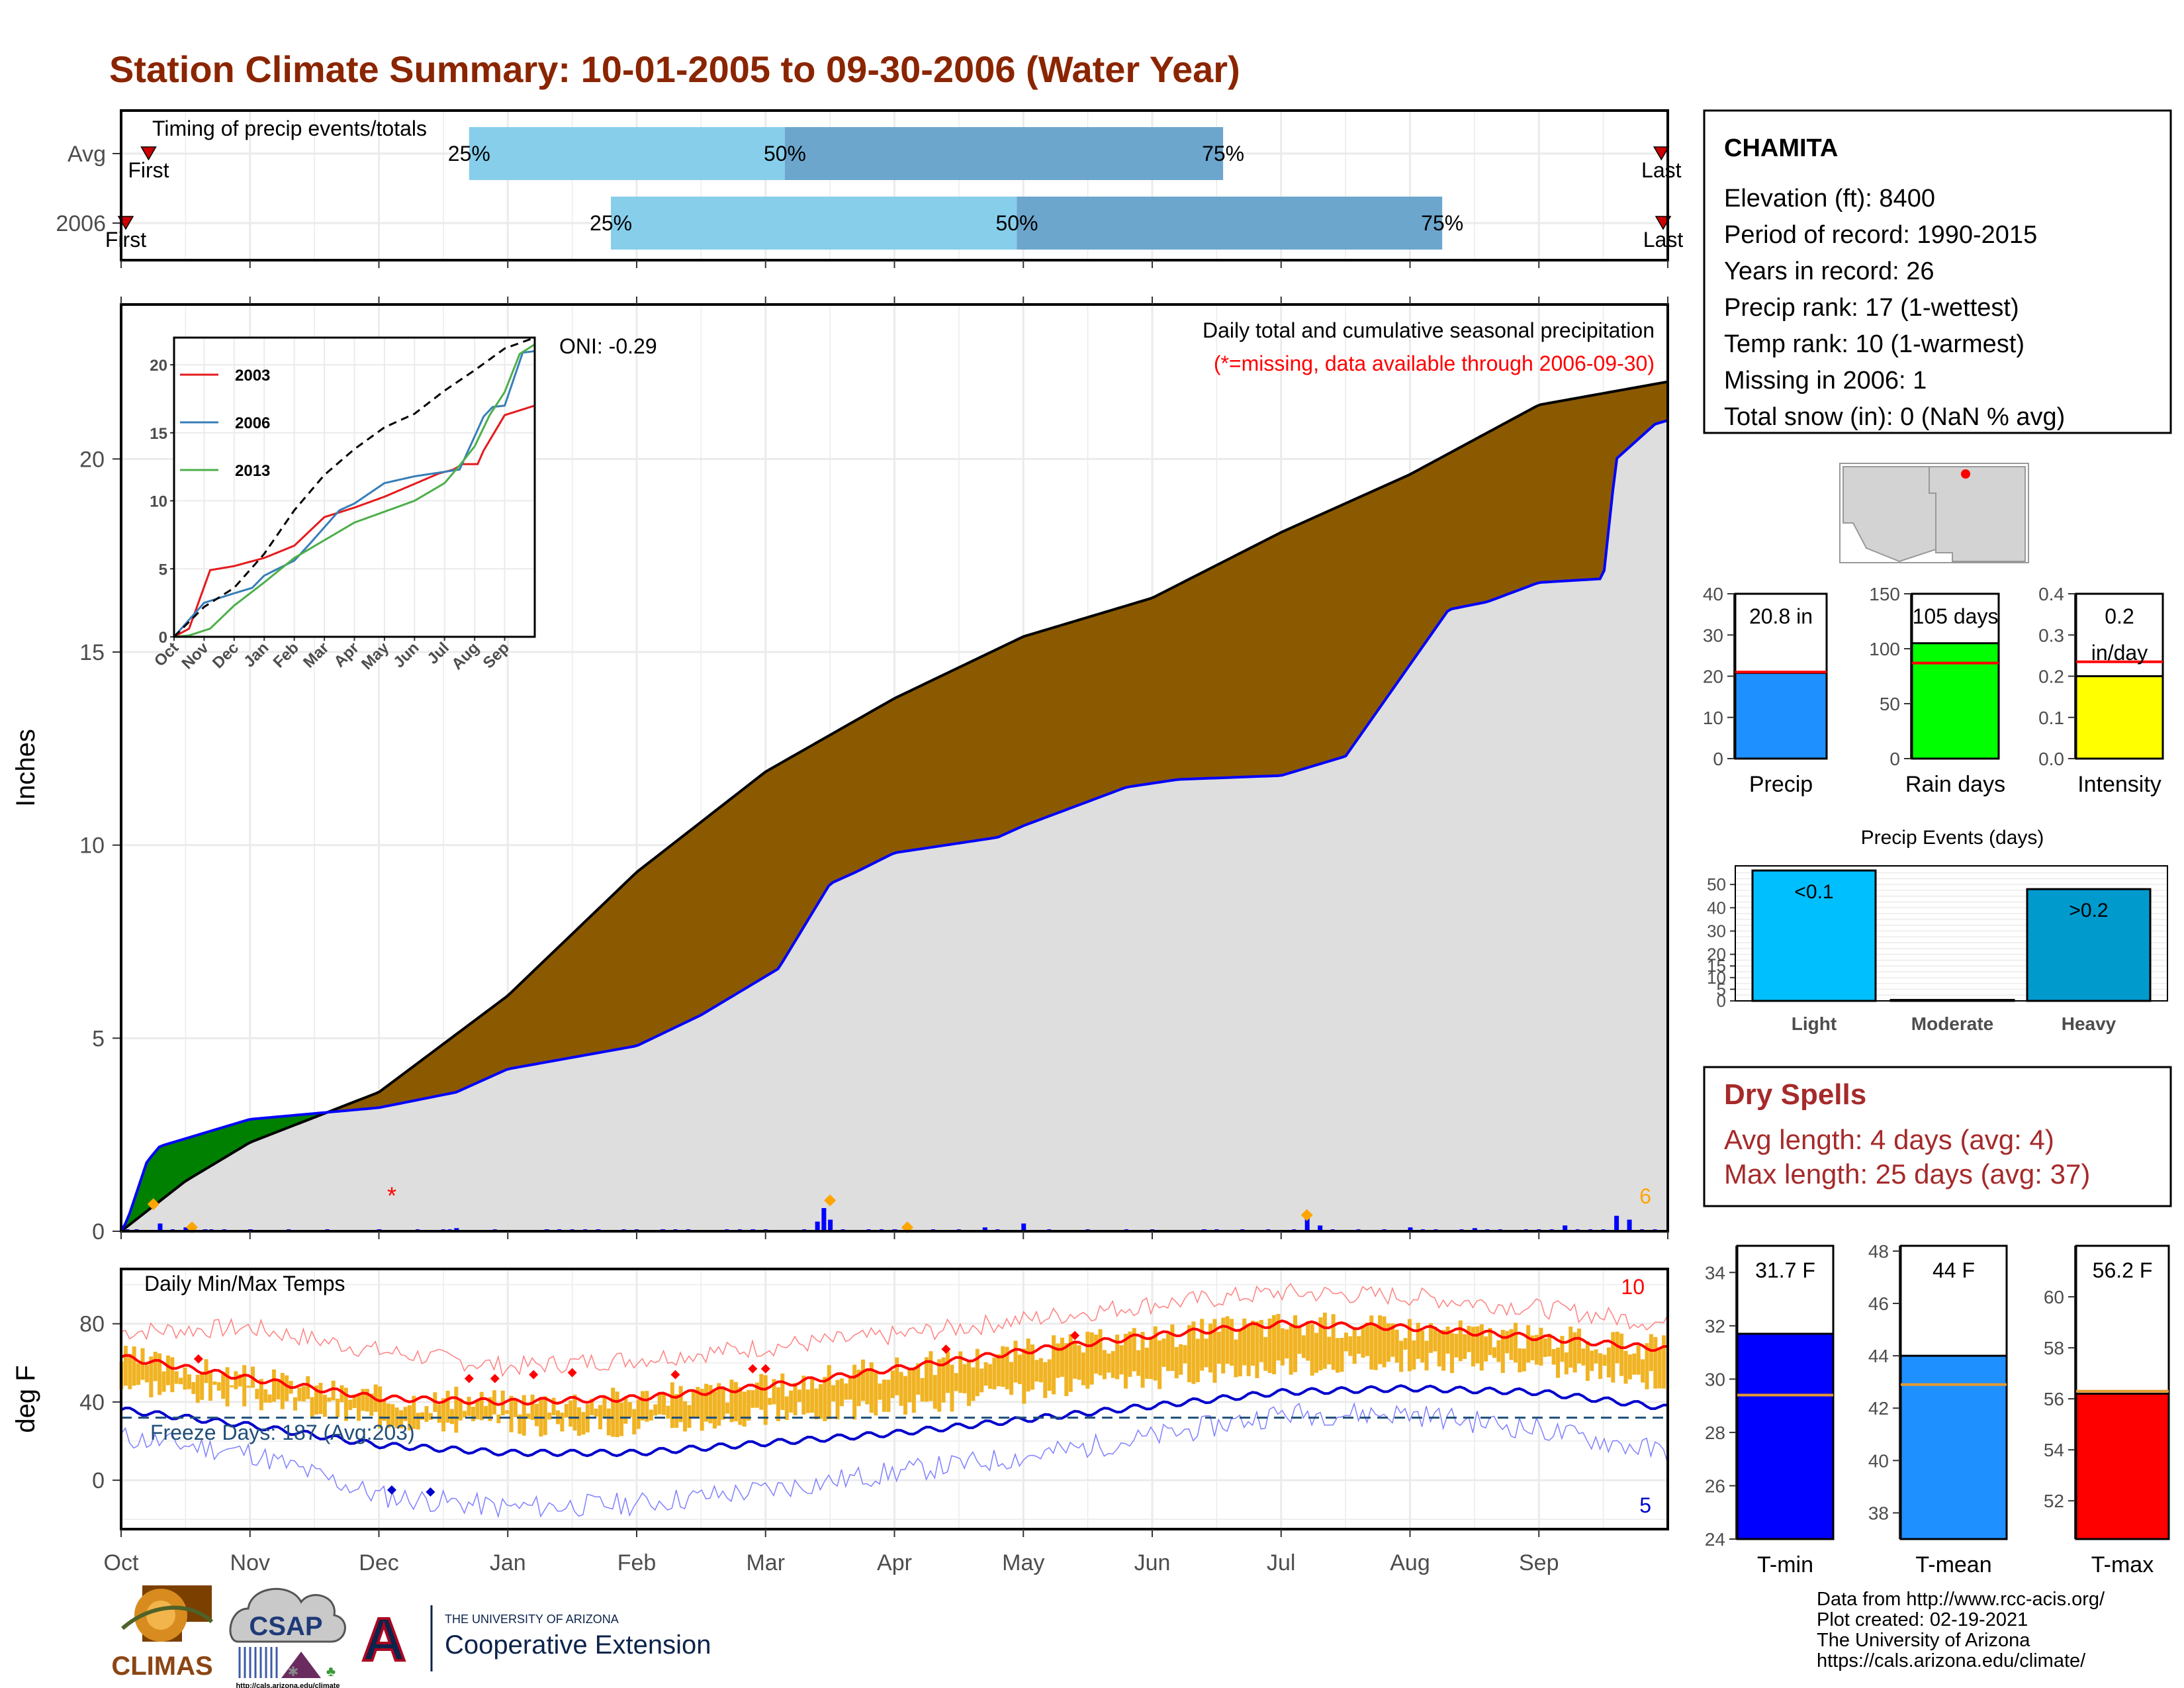 This screenshot has height=1688, width=2184. What do you see at coordinates (1410, 1562) in the screenshot?
I see `month-label: Aug` at bounding box center [1410, 1562].